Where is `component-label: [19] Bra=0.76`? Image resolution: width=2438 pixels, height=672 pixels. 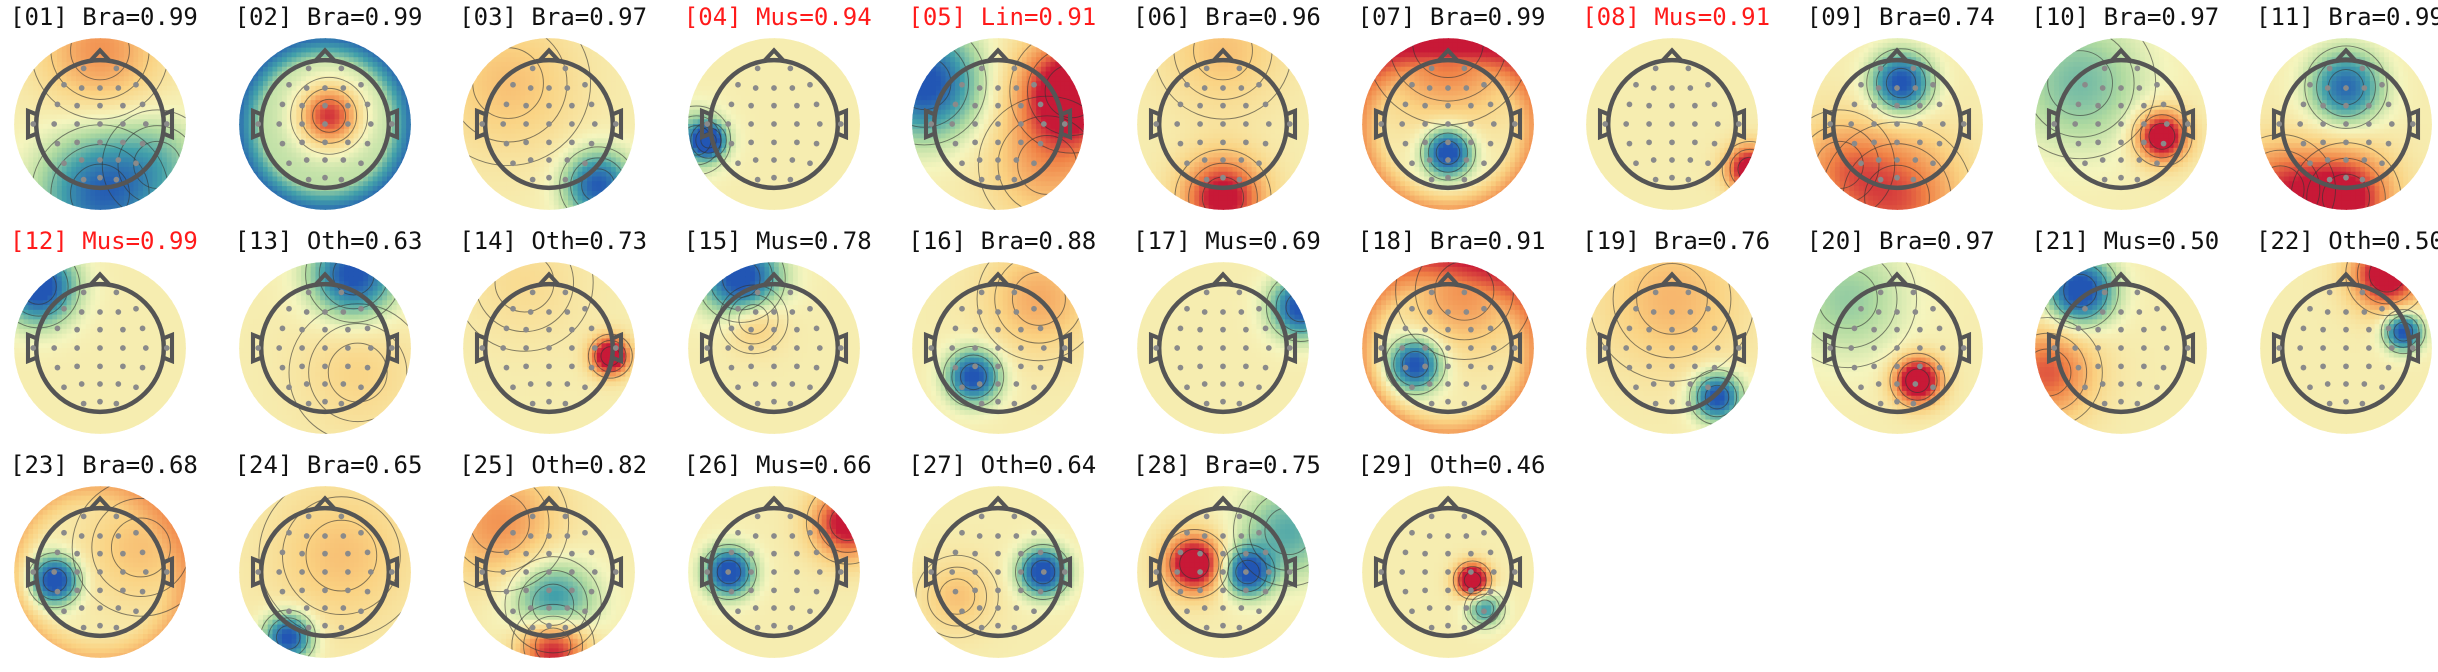
component-label: [19] Bra=0.76 is located at coordinates (1676, 241).